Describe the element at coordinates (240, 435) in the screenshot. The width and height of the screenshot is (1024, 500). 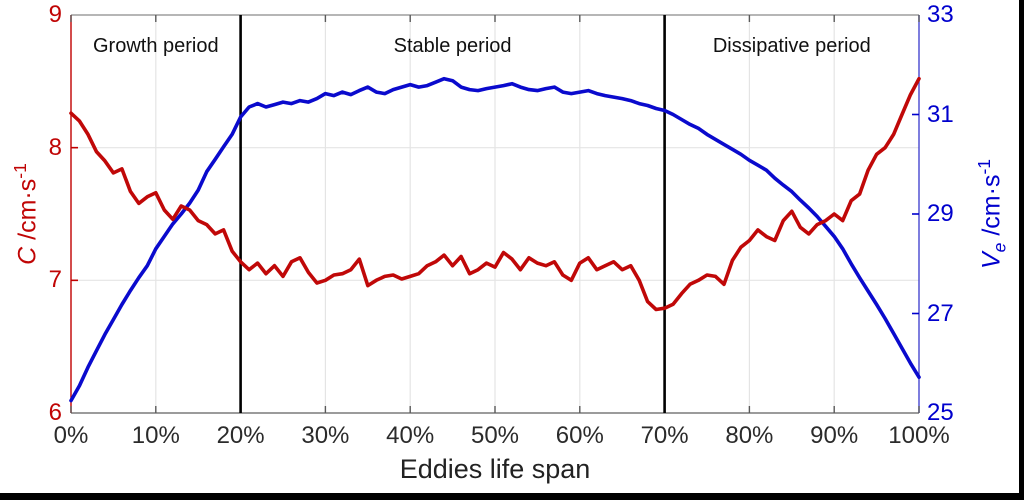
I see `x-tick-label: 20%` at that location.